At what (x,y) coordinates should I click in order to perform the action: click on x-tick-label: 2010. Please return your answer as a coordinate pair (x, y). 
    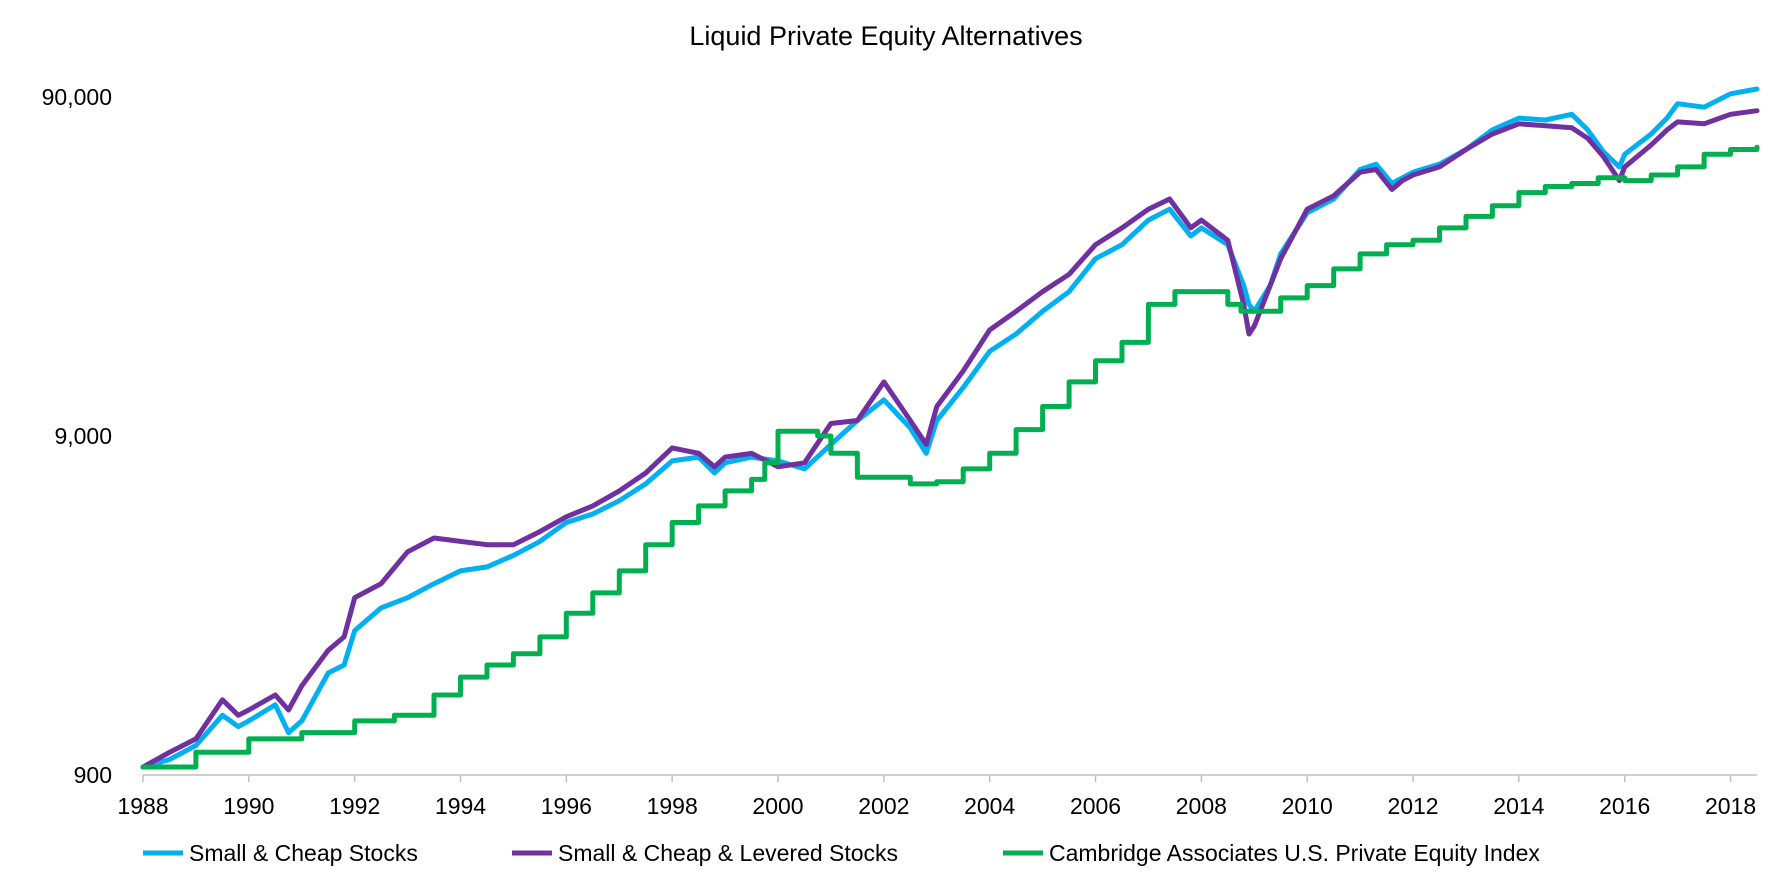
    Looking at the image, I should click on (1307, 806).